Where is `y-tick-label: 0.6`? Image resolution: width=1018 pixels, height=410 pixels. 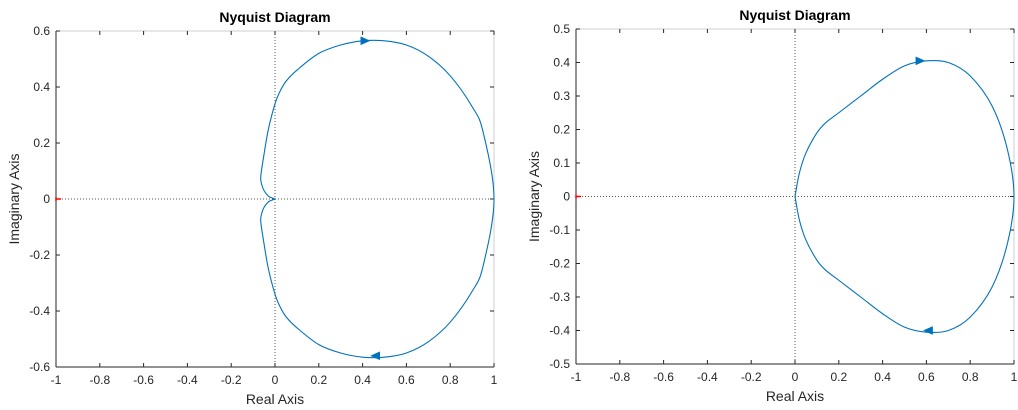 y-tick-label: 0.6 is located at coordinates (41, 31).